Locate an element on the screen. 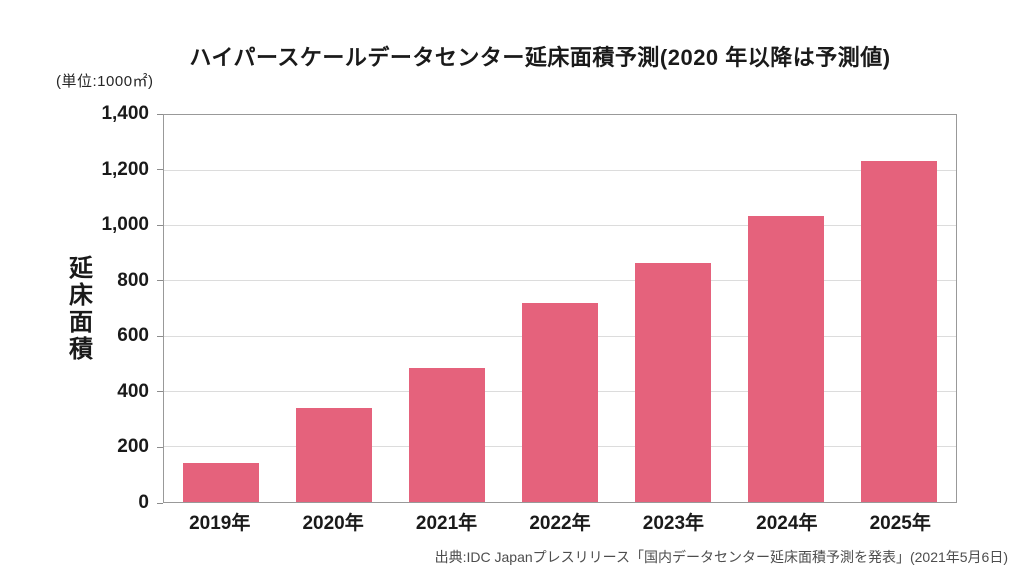 This screenshot has width=1024, height=577. y-tick-label: 600 is located at coordinates (133, 336).